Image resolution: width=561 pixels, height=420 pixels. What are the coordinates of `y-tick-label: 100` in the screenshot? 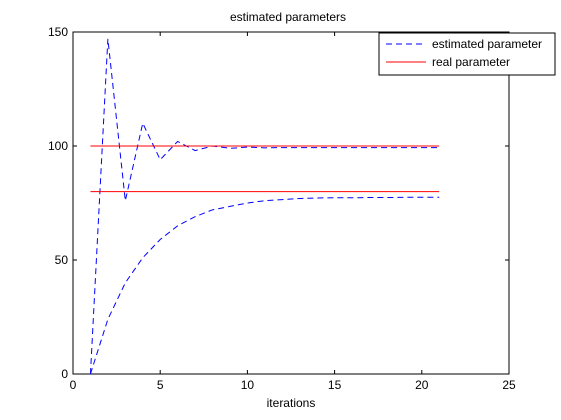 It's located at (58, 146).